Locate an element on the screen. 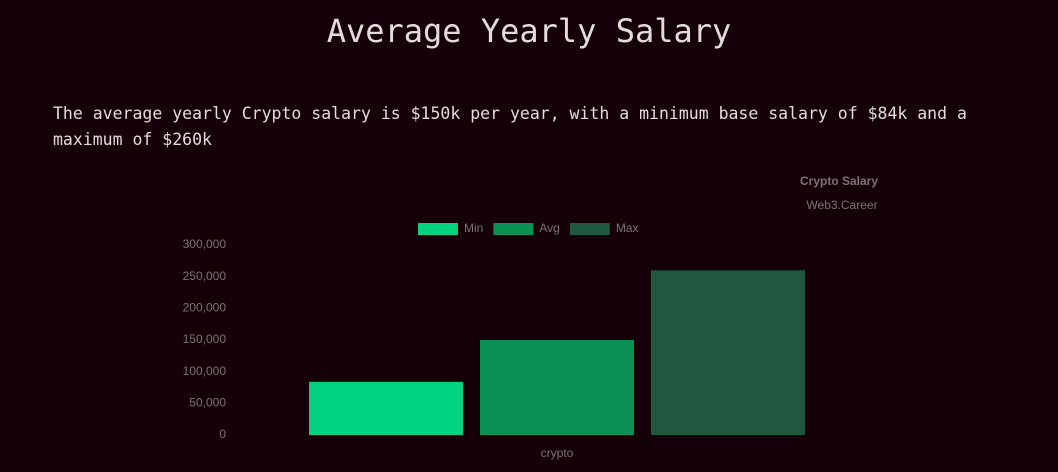 The image size is (1058, 472). y-tick-label: 150,000 is located at coordinates (205, 339).